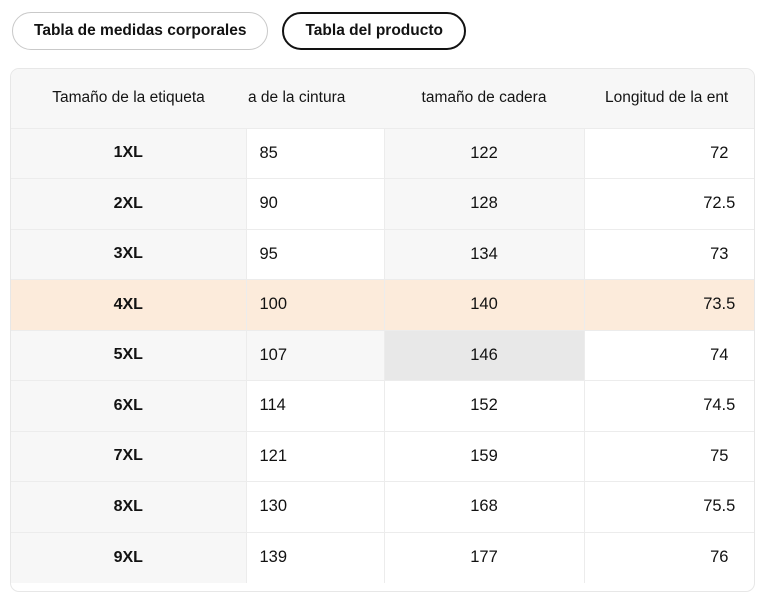 The width and height of the screenshot is (774, 612). Describe the element at coordinates (315, 204) in the screenshot. I see `waist-cell: 90` at that location.